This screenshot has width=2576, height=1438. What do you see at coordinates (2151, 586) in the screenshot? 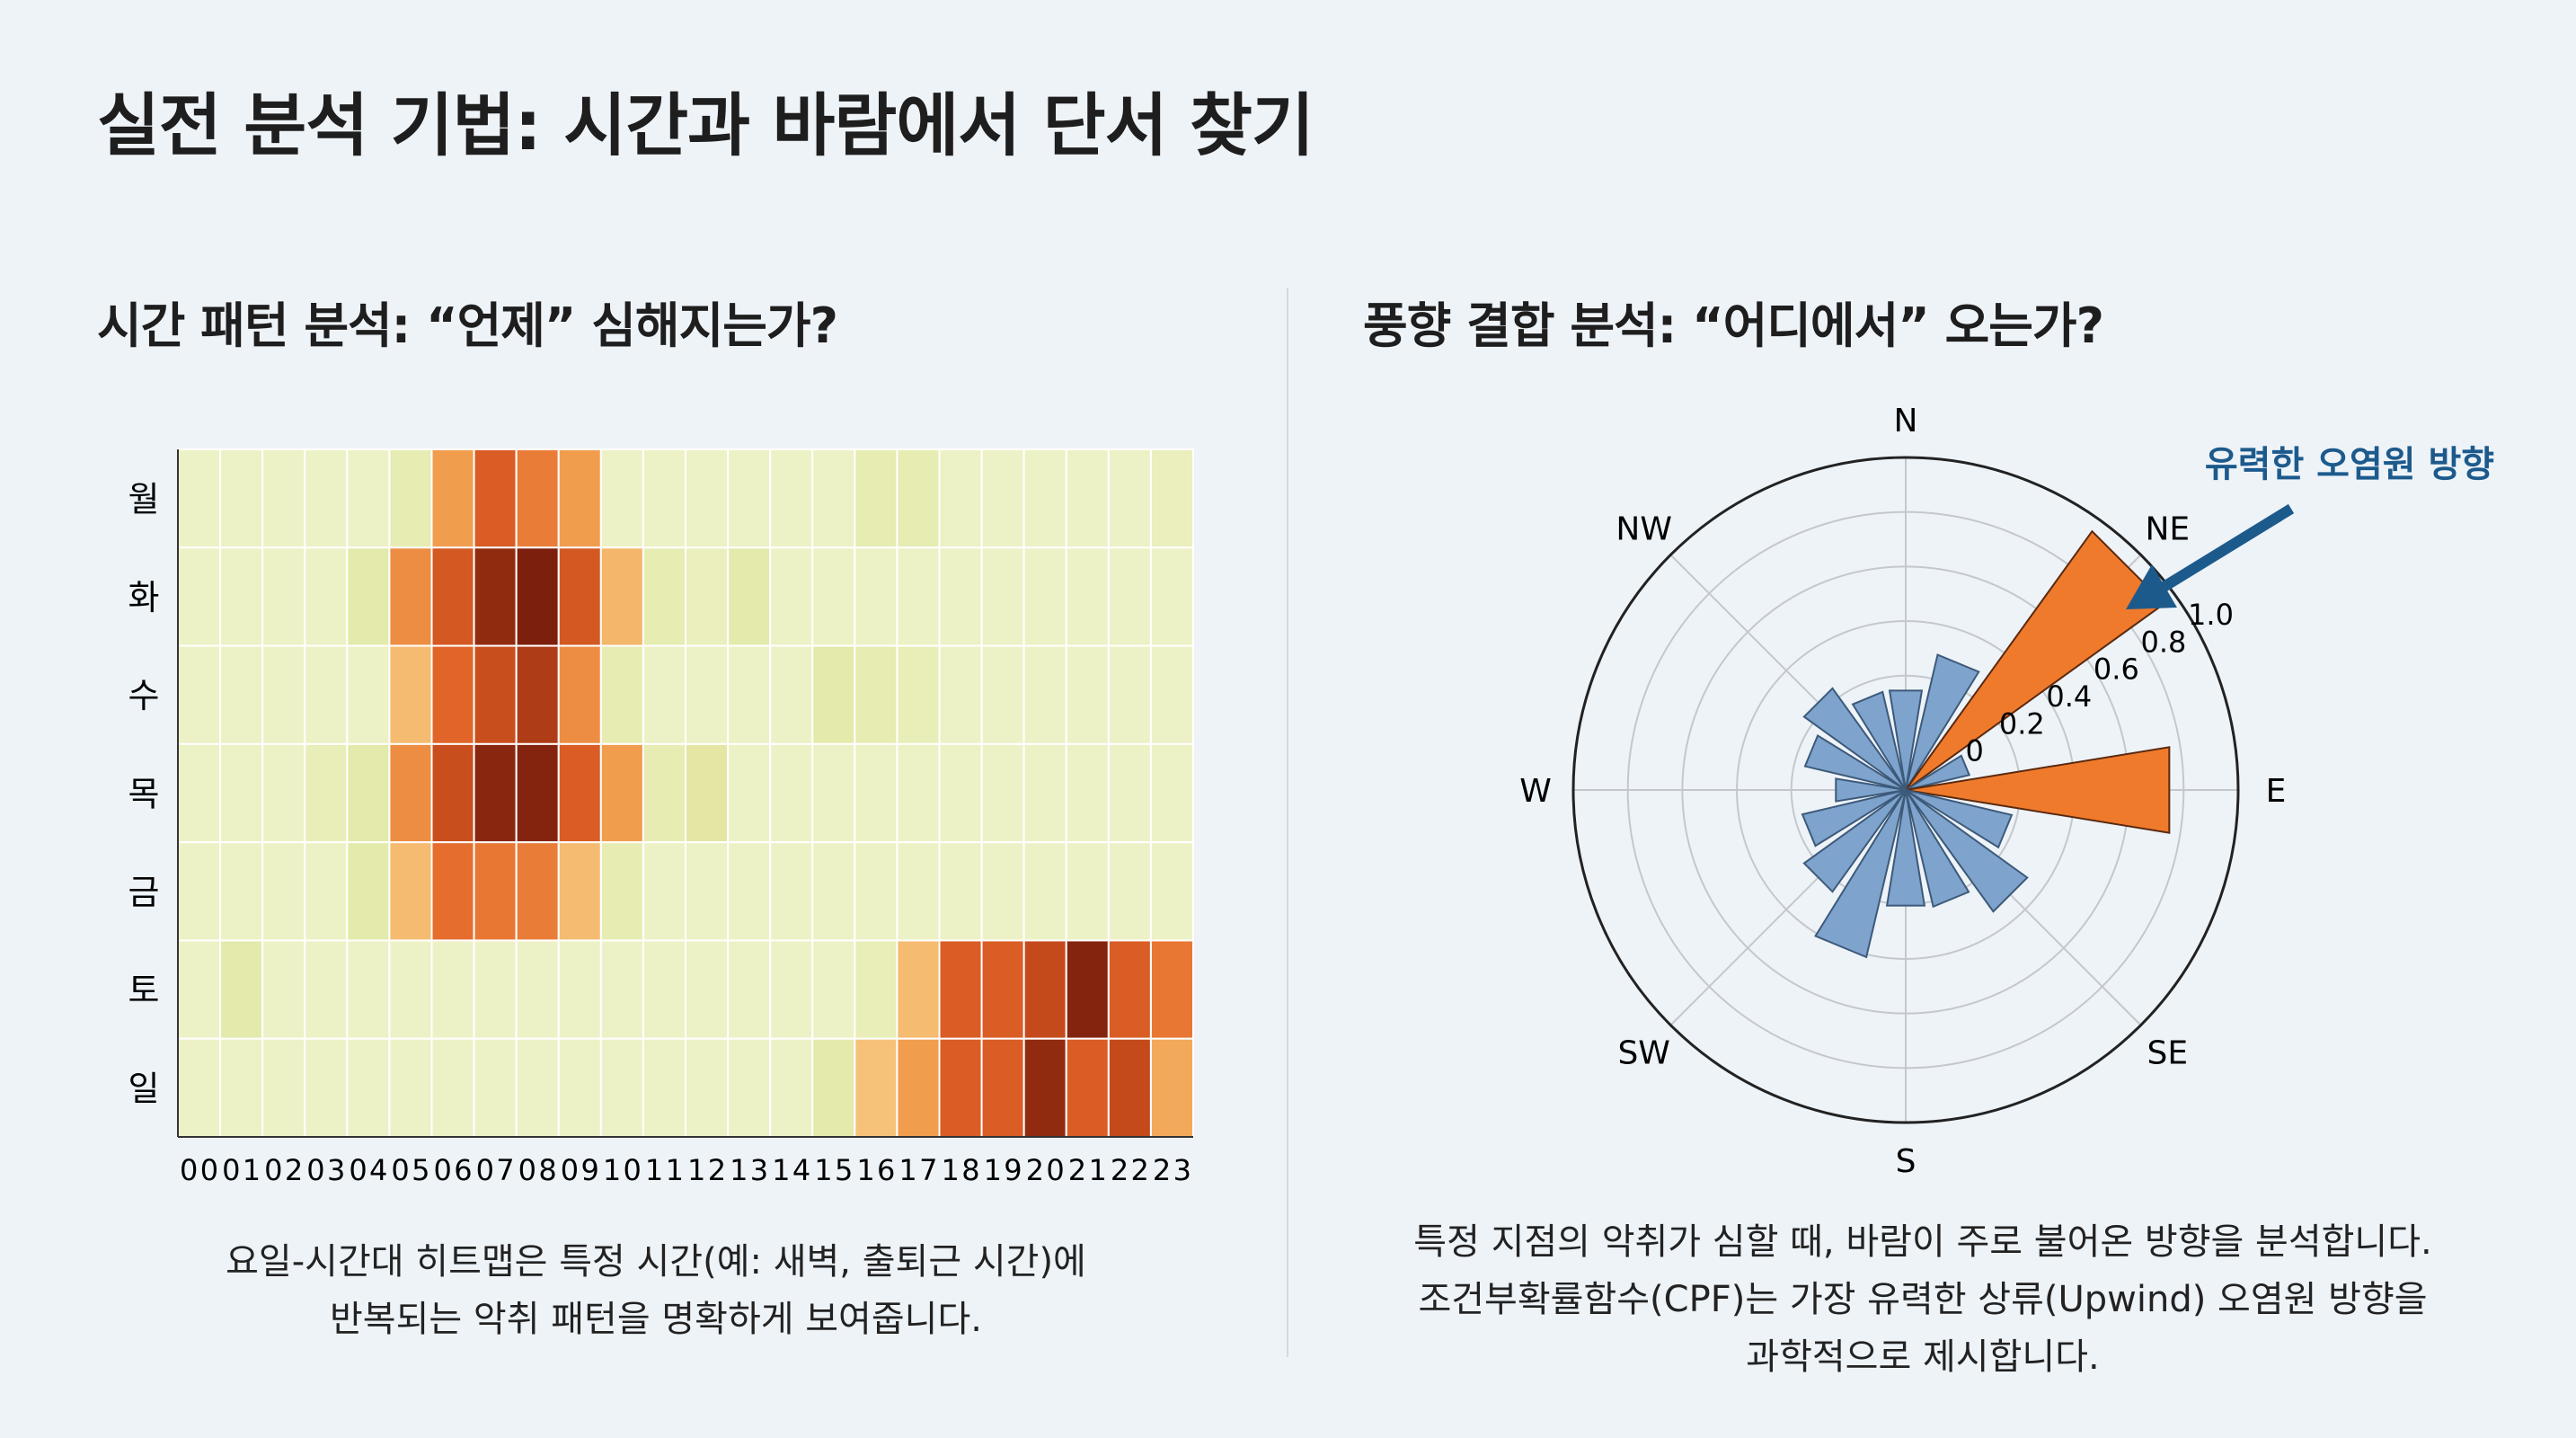
I see `arrow-head-icon` at bounding box center [2151, 586].